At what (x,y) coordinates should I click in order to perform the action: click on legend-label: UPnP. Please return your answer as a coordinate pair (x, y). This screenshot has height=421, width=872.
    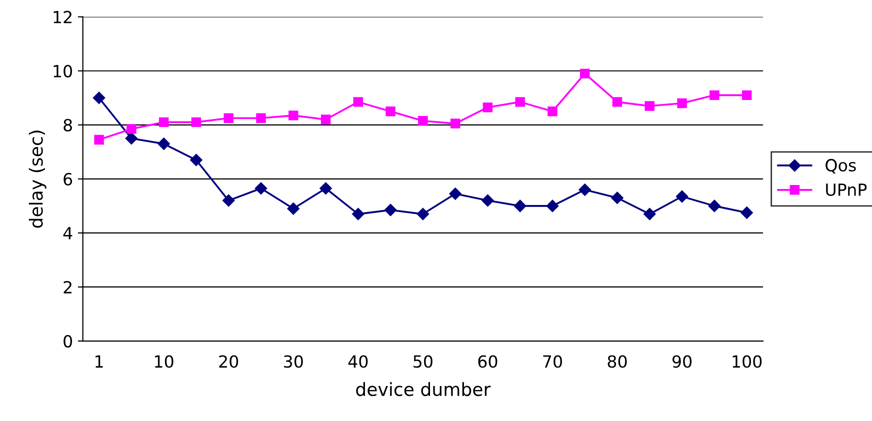
    Looking at the image, I should click on (846, 190).